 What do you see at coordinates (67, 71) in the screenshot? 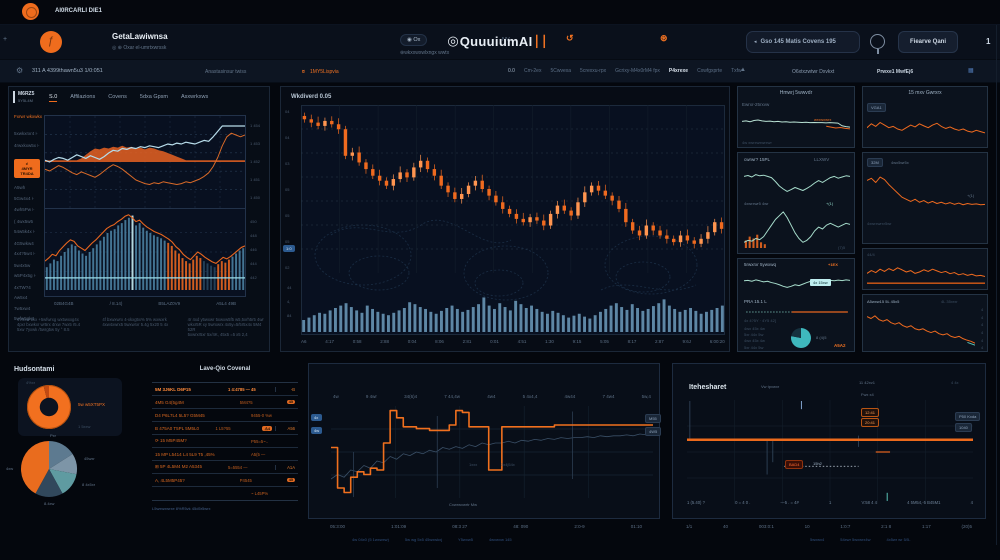
I see `nav-left-text: 311 A 4399thawn5u3 1/0:051` at bounding box center [67, 71].